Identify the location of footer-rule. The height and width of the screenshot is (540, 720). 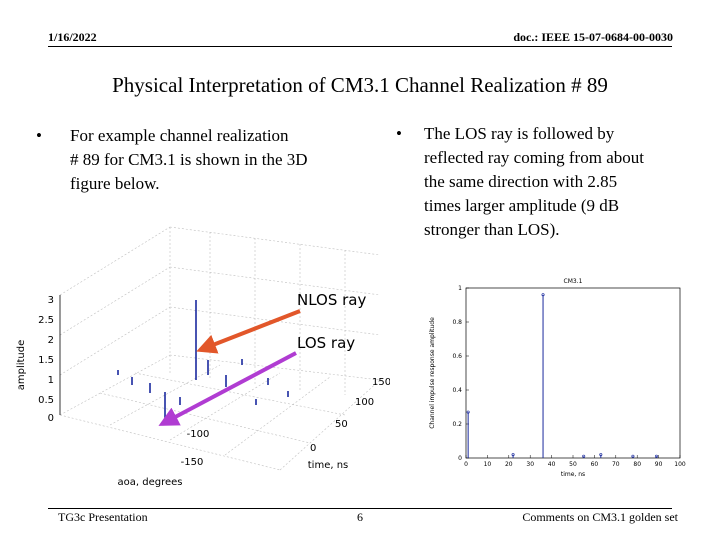
(360, 508).